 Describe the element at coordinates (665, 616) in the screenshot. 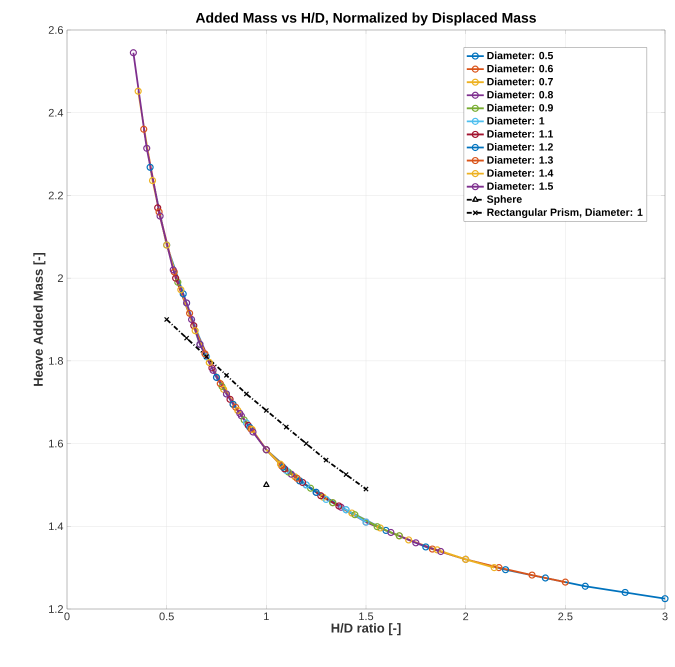

I see `x-tick-label: 3` at that location.